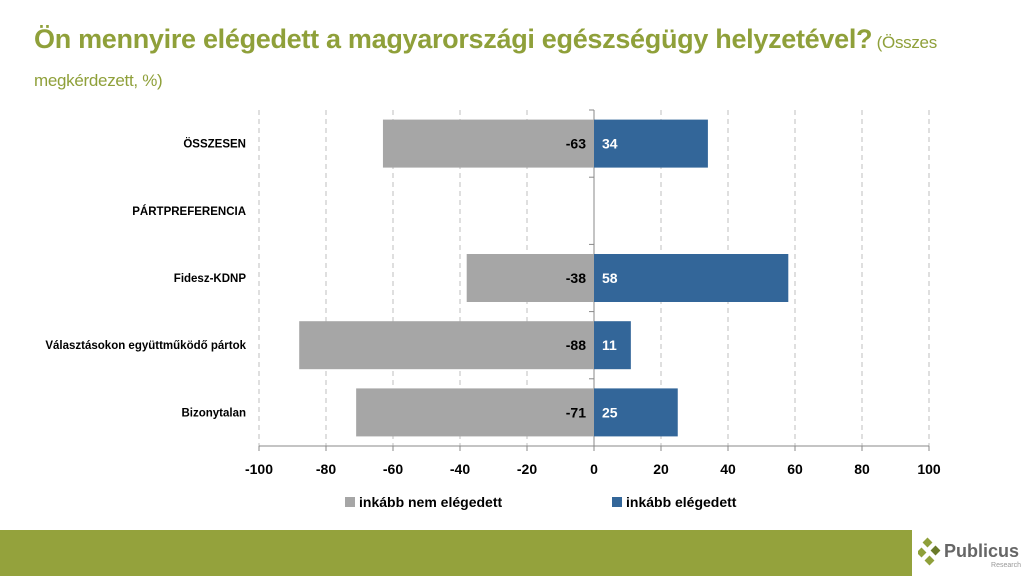 This screenshot has height=577, width=1024. I want to click on x-tick-label: -20, so click(527, 469).